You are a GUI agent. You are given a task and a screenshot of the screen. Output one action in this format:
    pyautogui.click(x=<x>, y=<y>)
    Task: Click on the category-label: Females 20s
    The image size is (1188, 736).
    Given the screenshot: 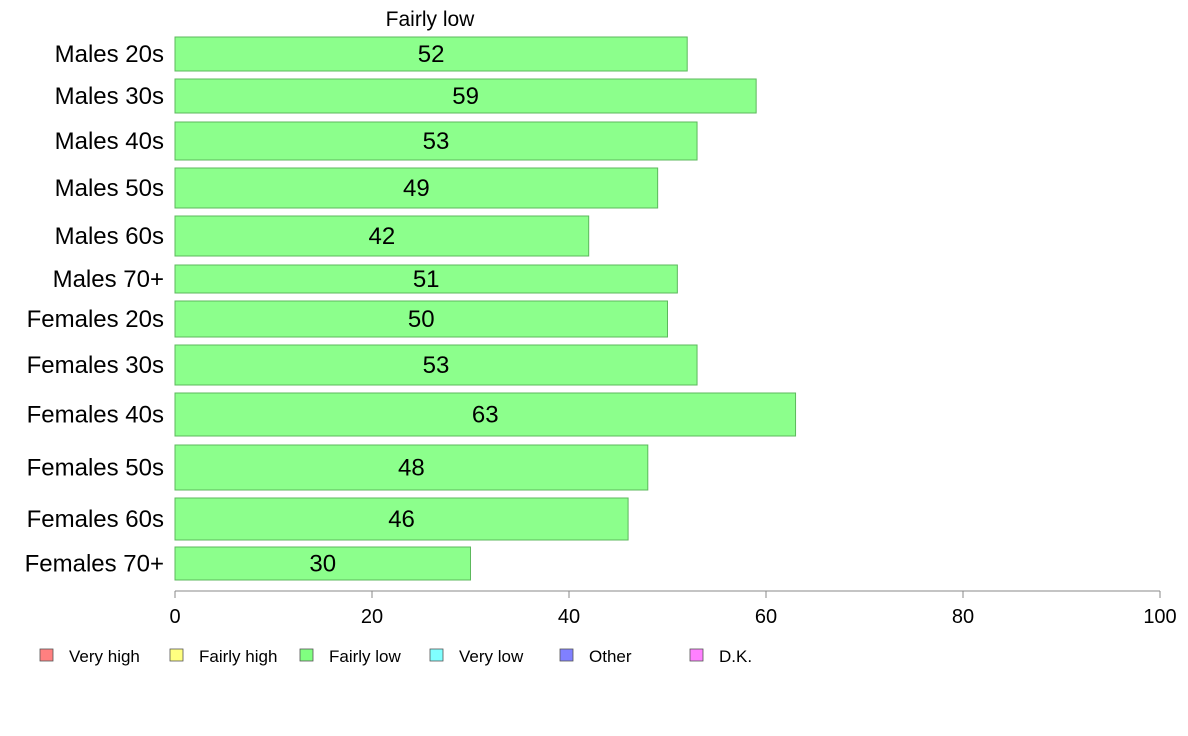 What is the action you would take?
    pyautogui.click(x=95, y=319)
    